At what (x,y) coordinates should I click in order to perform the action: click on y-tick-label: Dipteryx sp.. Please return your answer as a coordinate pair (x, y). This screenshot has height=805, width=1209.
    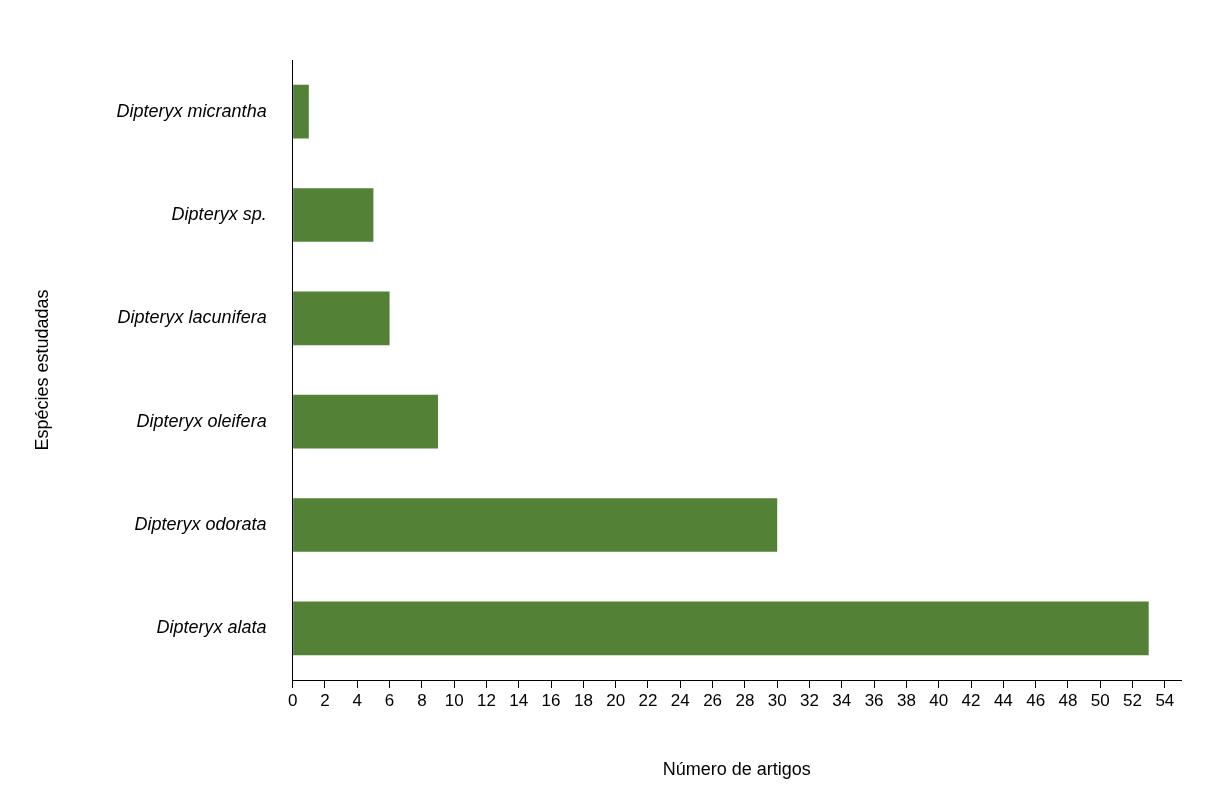
    Looking at the image, I should click on (219, 214).